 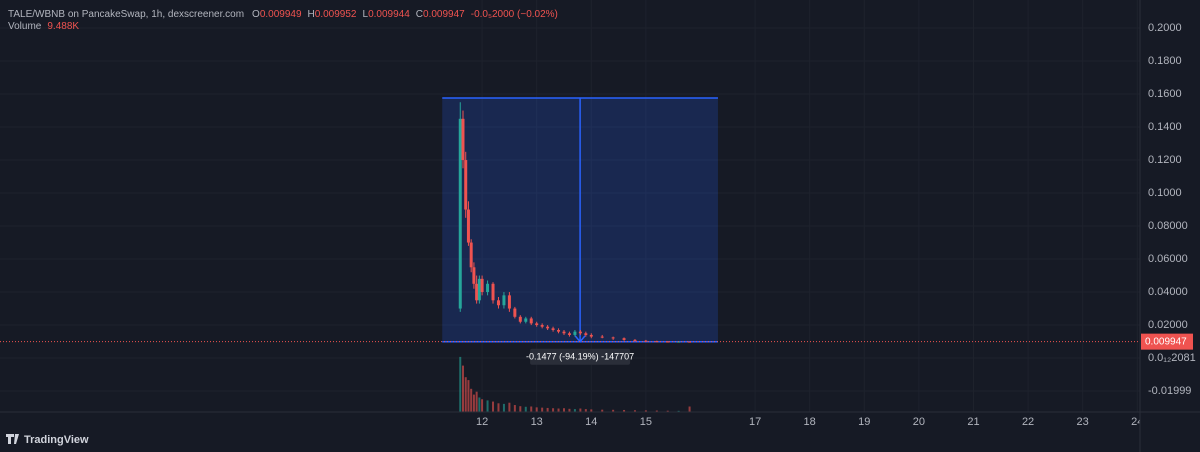 I want to click on measure-label: -0.1477 (-94.19%) -147707, so click(x=580, y=357).